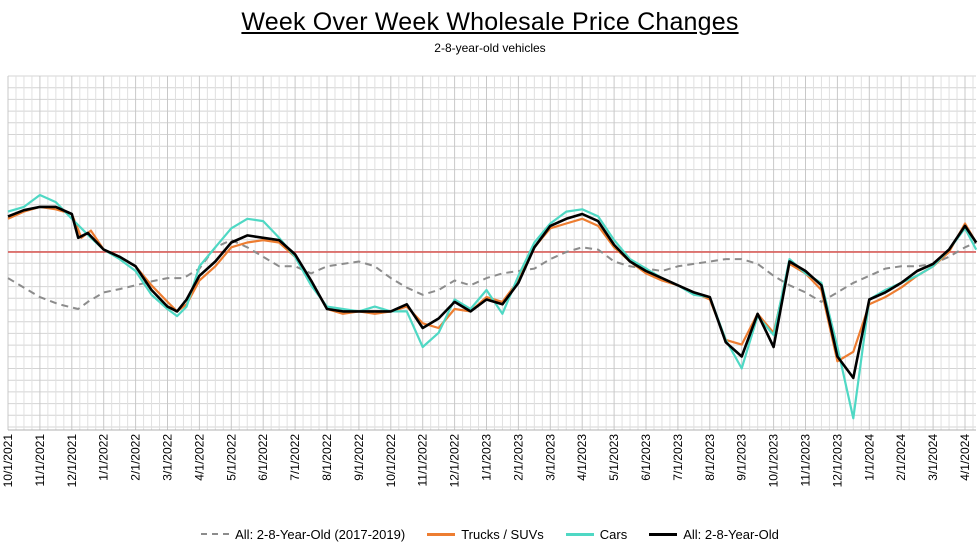  Describe the element at coordinates (678, 457) in the screenshot. I see `x-tick-label: 7/1/2023` at that location.